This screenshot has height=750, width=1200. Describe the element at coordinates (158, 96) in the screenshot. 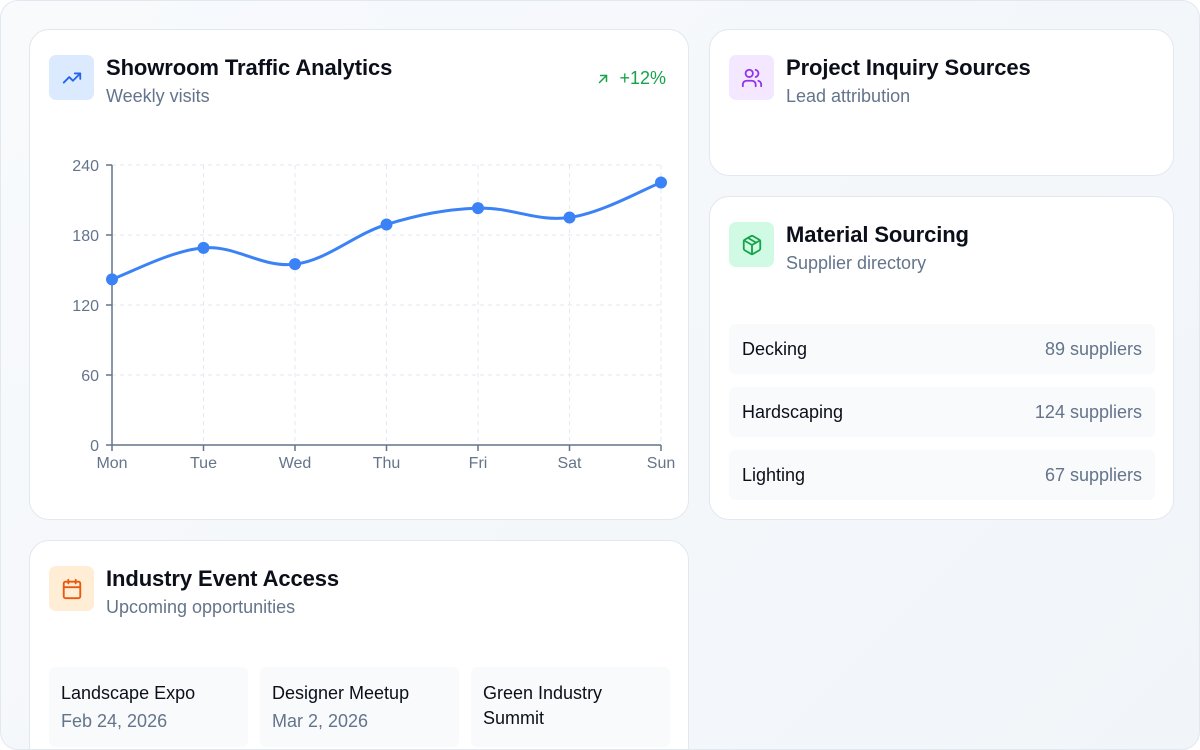

I see `card-subtitle: Weekly visits` at that location.